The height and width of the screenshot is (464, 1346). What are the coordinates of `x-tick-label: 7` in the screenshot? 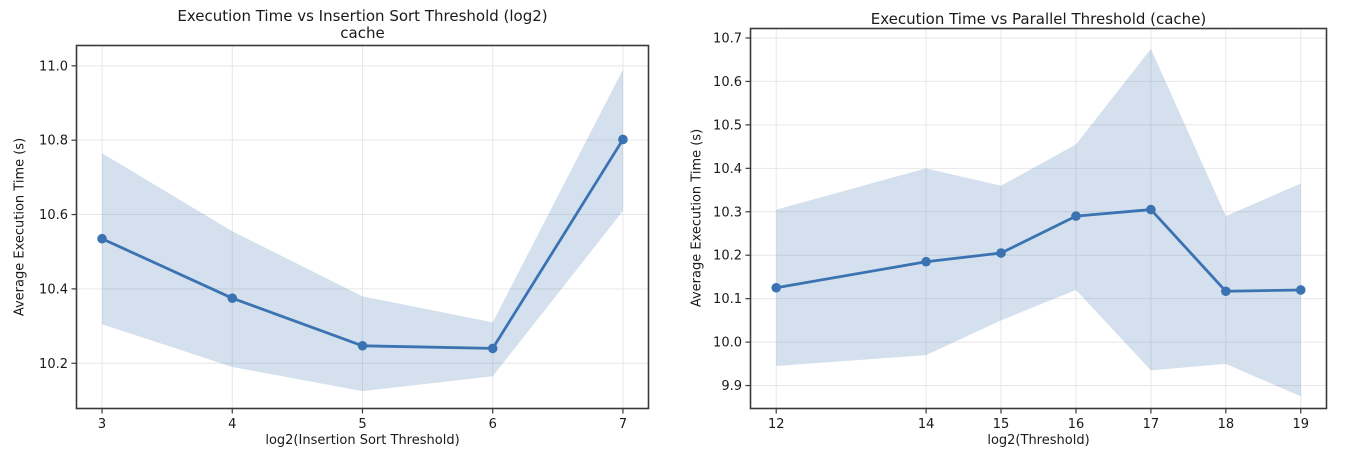 It's located at (623, 424).